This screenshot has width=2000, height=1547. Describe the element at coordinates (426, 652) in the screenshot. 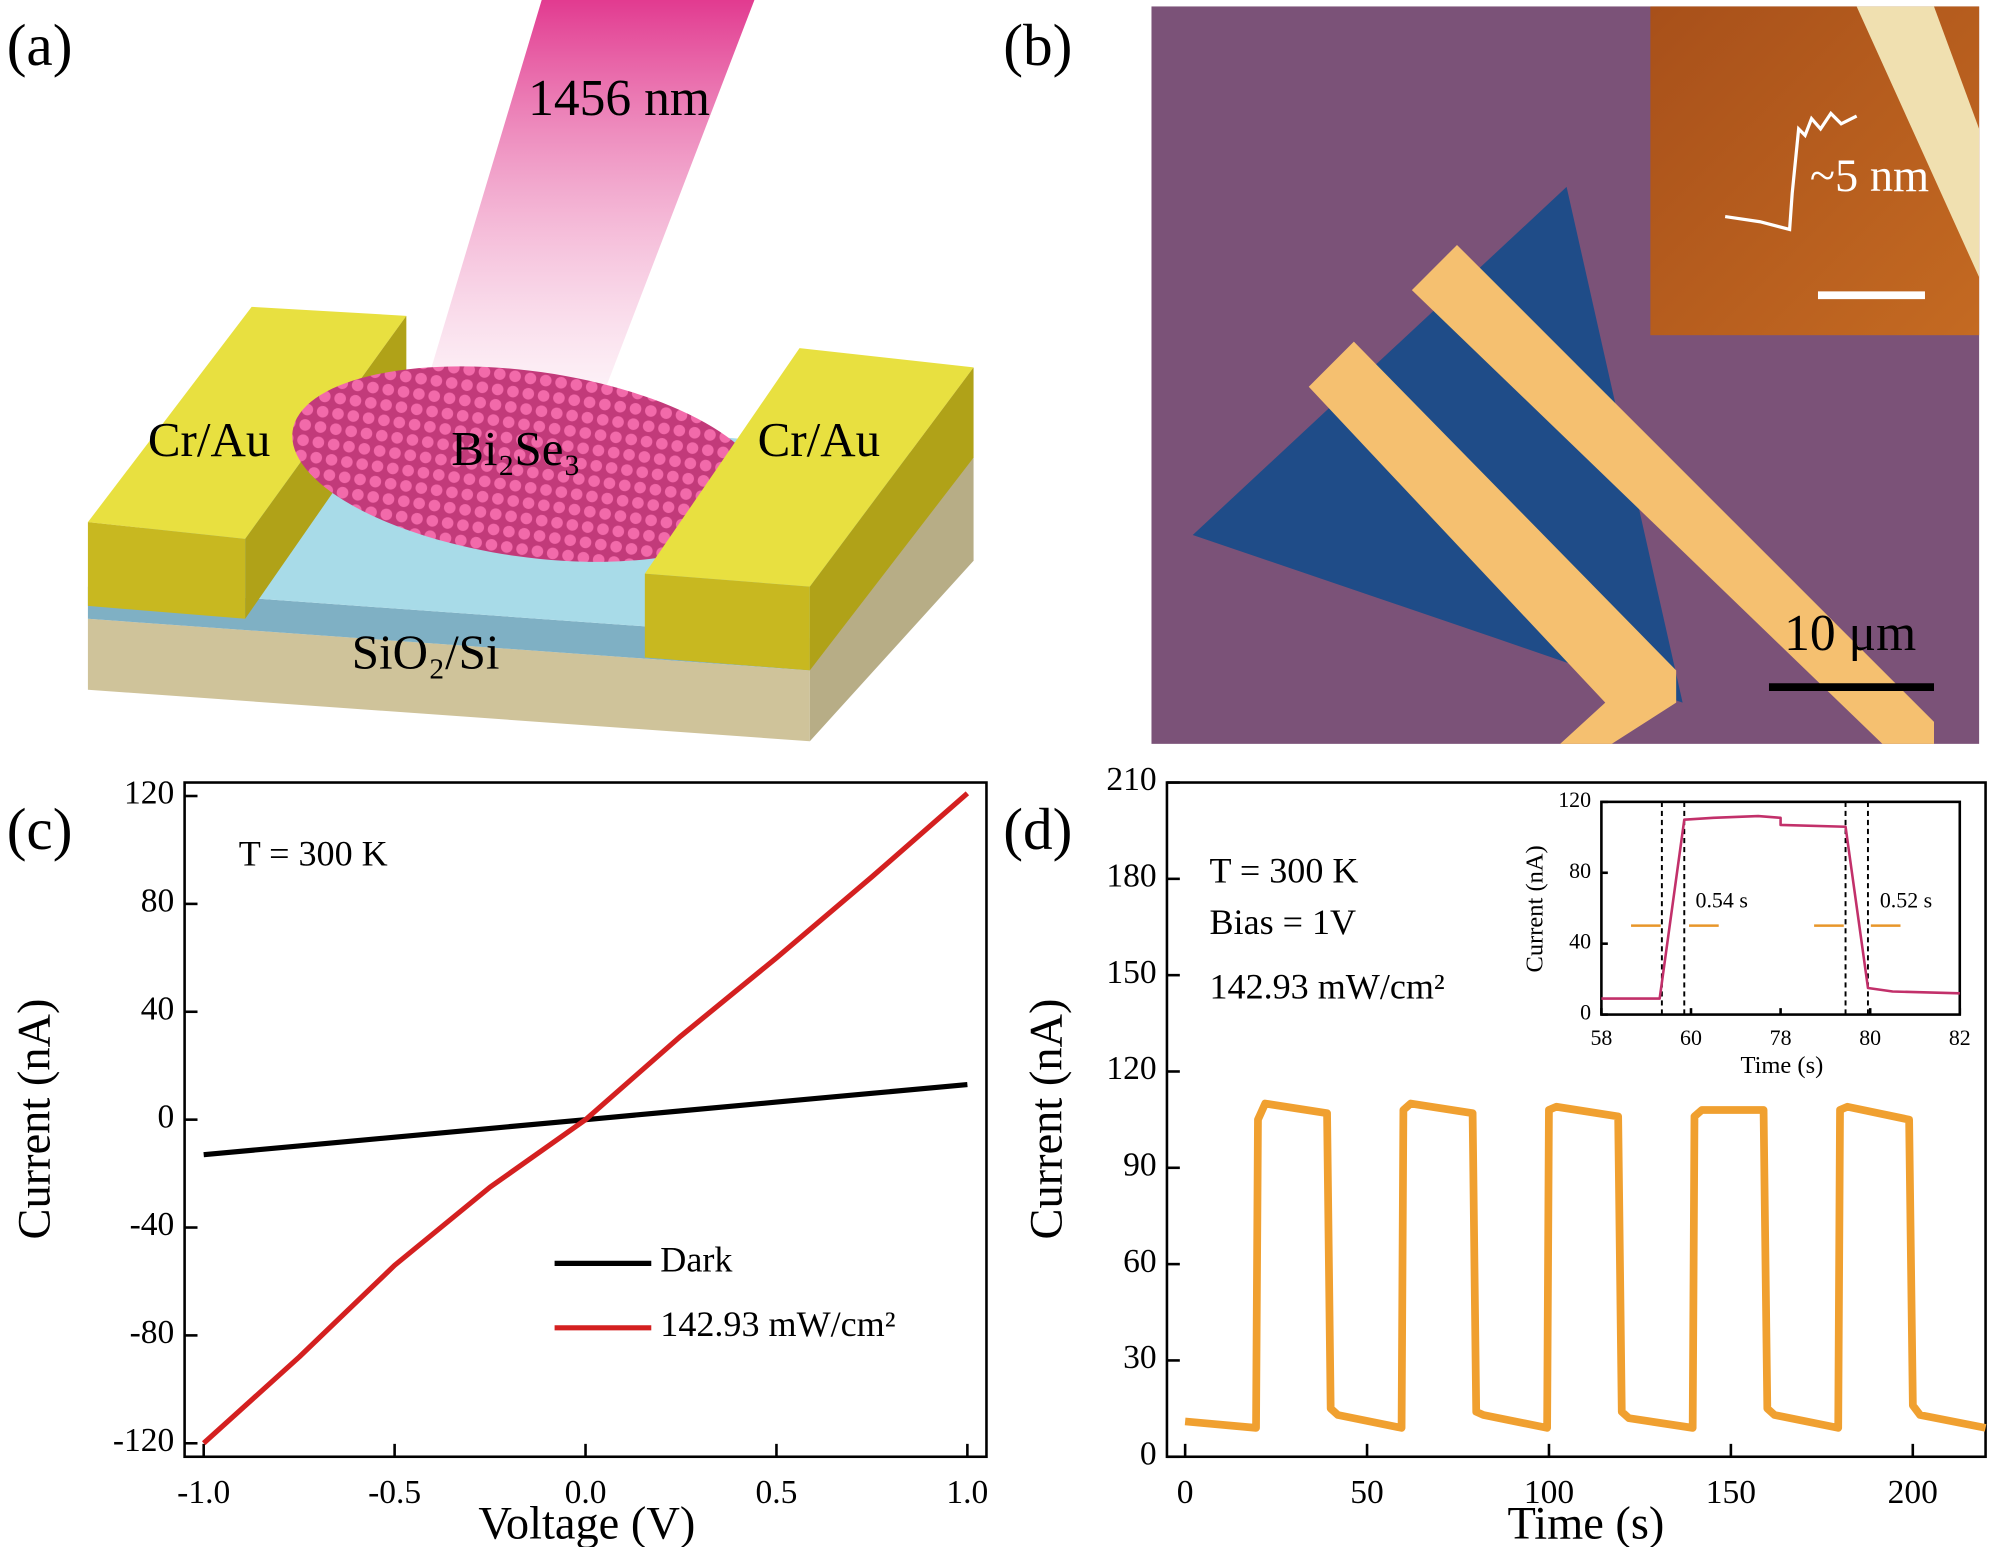

I see `substrate-label: SiO₂/Si` at that location.